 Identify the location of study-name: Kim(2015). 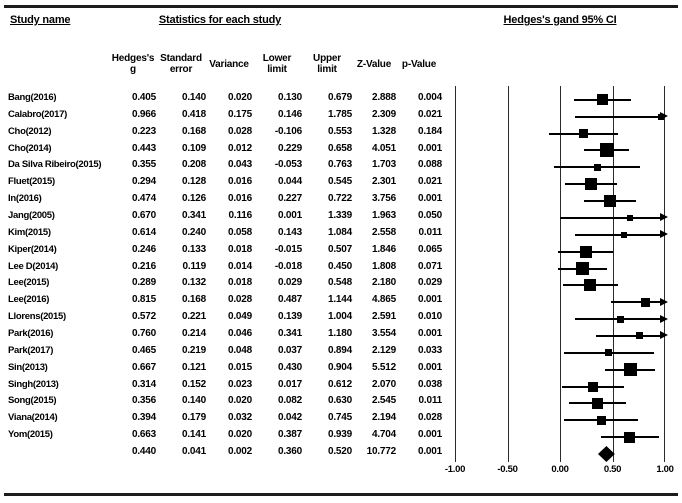
(29, 232).